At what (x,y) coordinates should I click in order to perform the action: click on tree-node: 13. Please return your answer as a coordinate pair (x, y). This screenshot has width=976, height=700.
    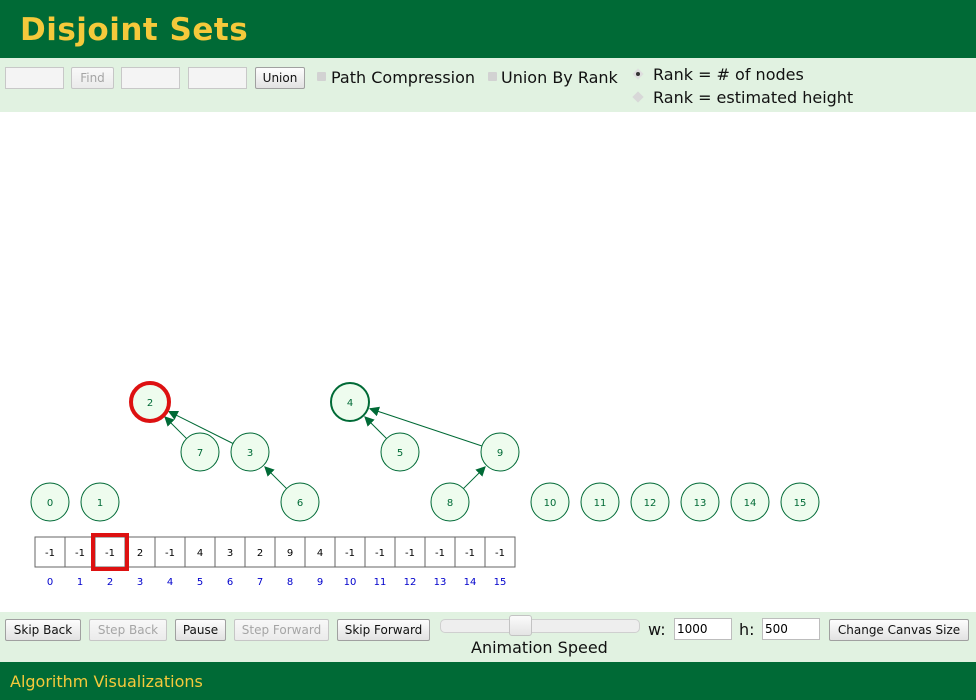
    Looking at the image, I should click on (700, 502).